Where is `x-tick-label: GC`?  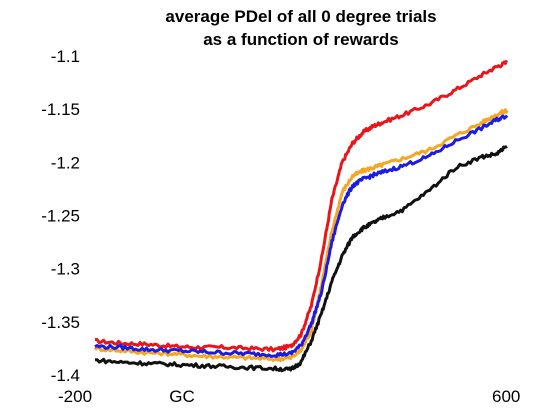
x-tick-label: GC is located at coordinates (182, 396).